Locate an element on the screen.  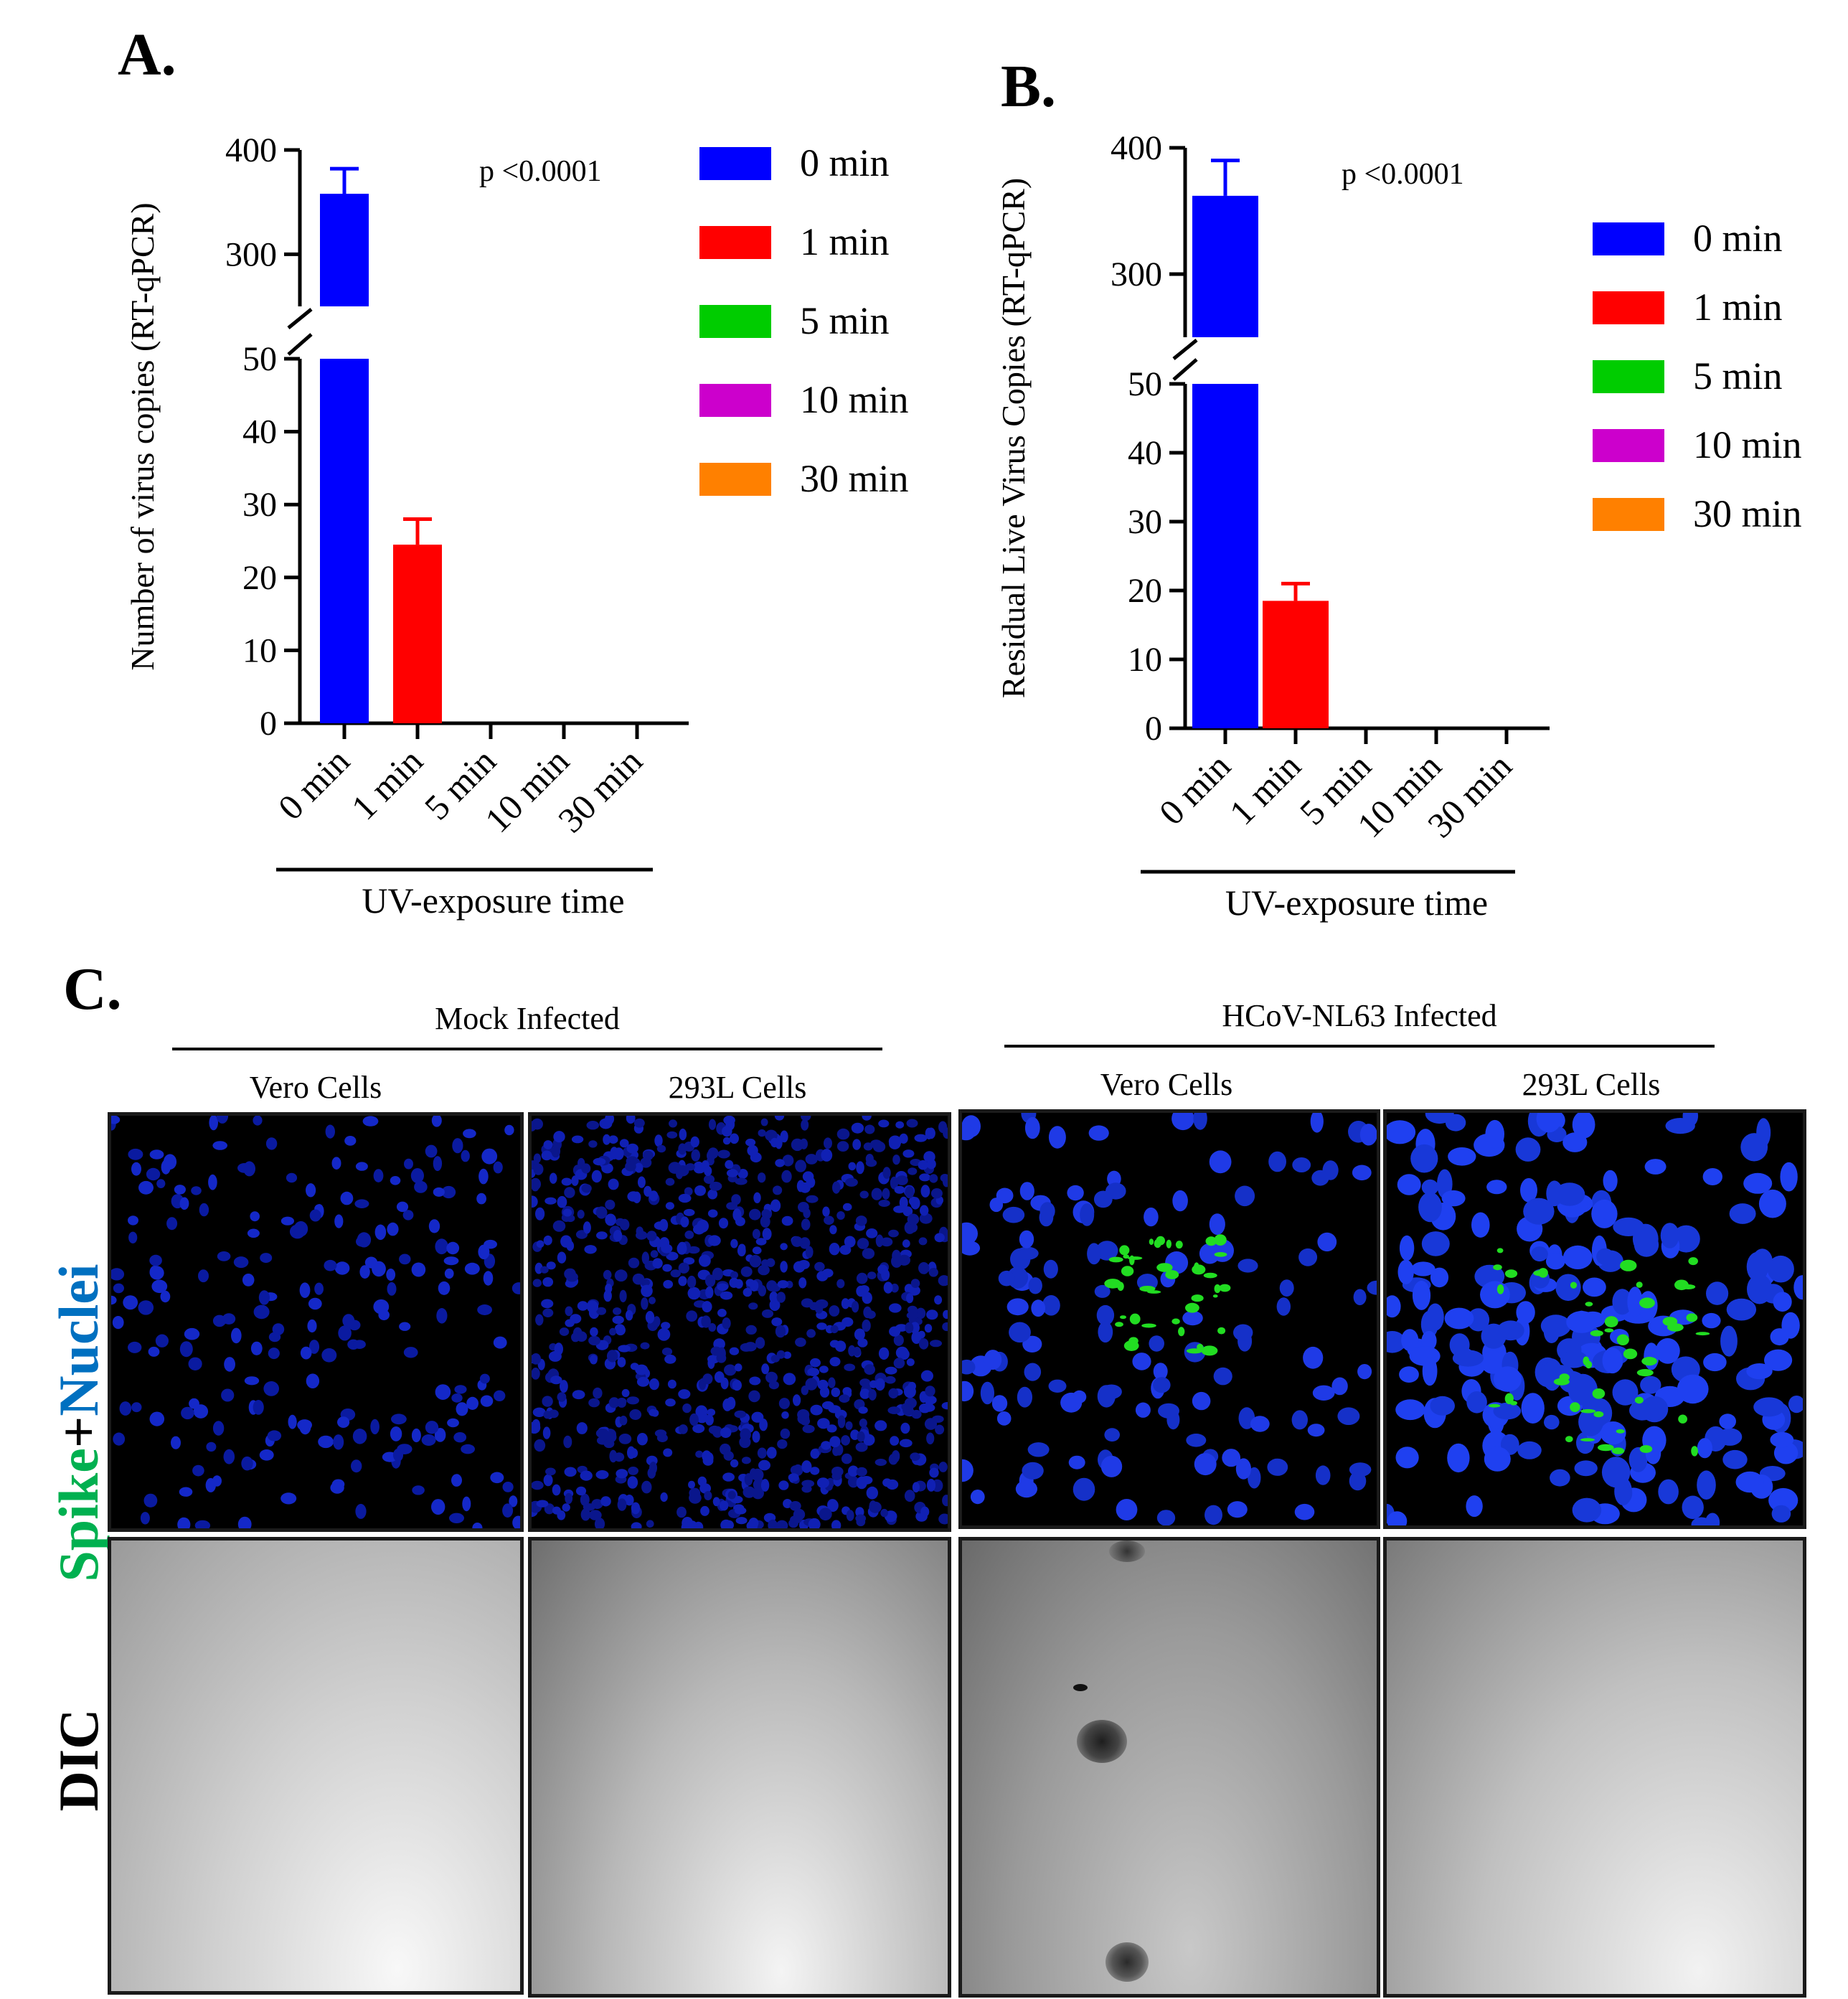
nuclei-spike-scatter is located at coordinates (1595, 1319).